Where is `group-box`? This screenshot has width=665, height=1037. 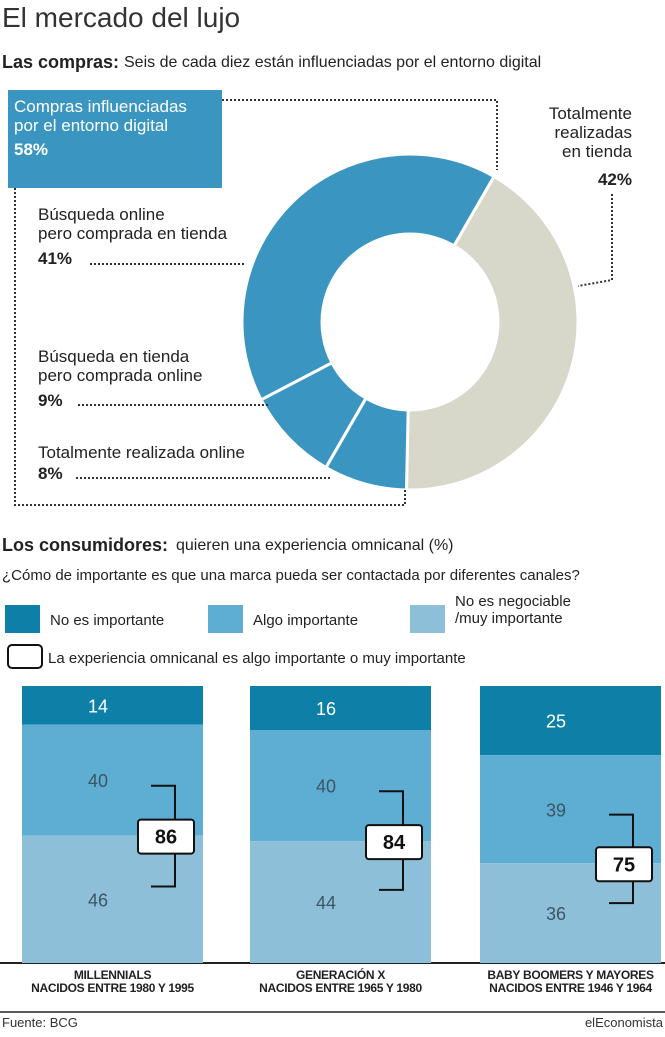
group-box is located at coordinates (115, 139).